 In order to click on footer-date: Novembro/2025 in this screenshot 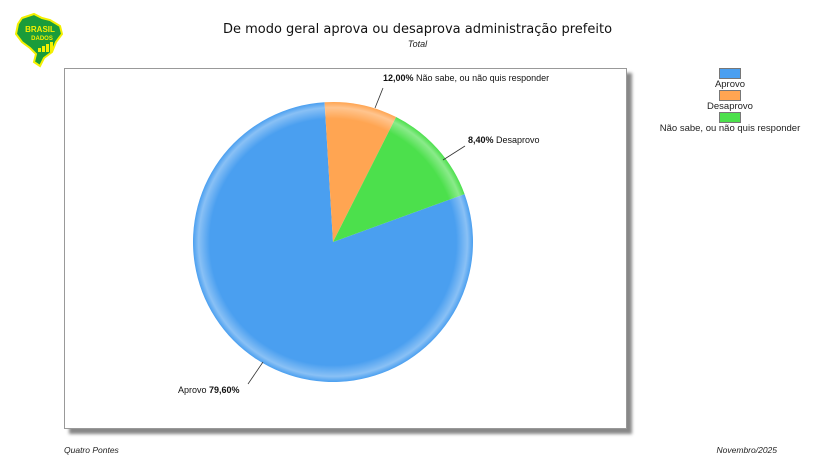, I will do `click(746, 450)`.